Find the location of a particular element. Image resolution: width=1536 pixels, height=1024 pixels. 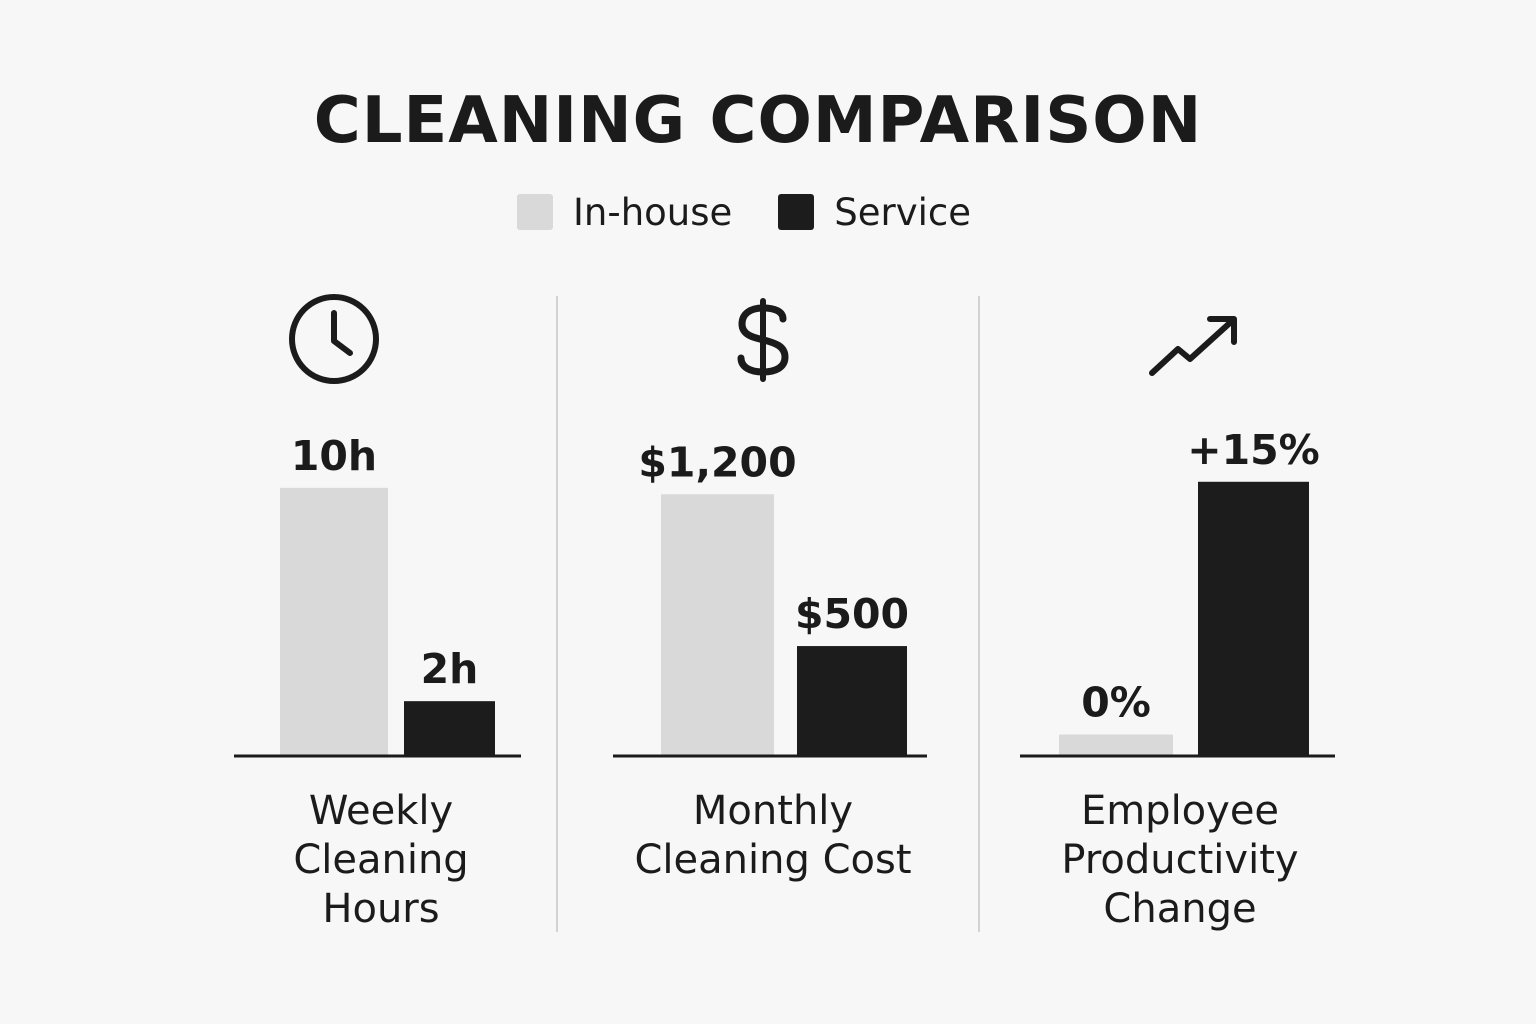

panel-label-line: Cleaning is located at coordinates (381, 860).